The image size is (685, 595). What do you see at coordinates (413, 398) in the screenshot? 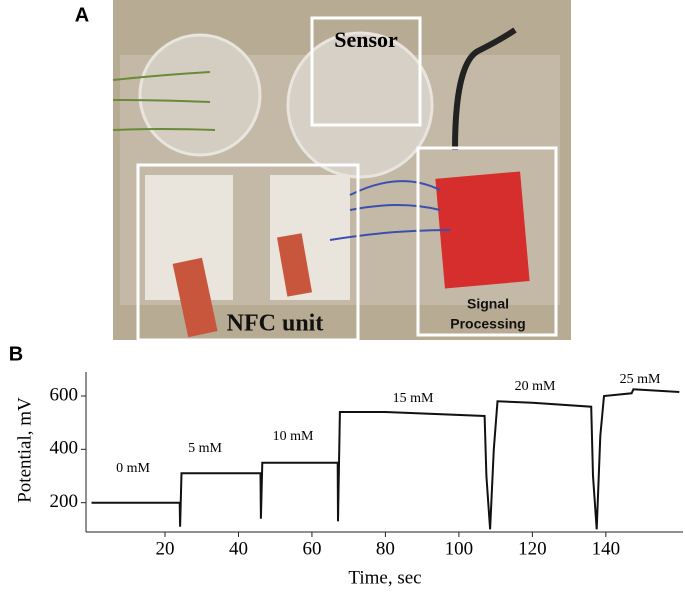
I see `annotation: 15 mM` at bounding box center [413, 398].